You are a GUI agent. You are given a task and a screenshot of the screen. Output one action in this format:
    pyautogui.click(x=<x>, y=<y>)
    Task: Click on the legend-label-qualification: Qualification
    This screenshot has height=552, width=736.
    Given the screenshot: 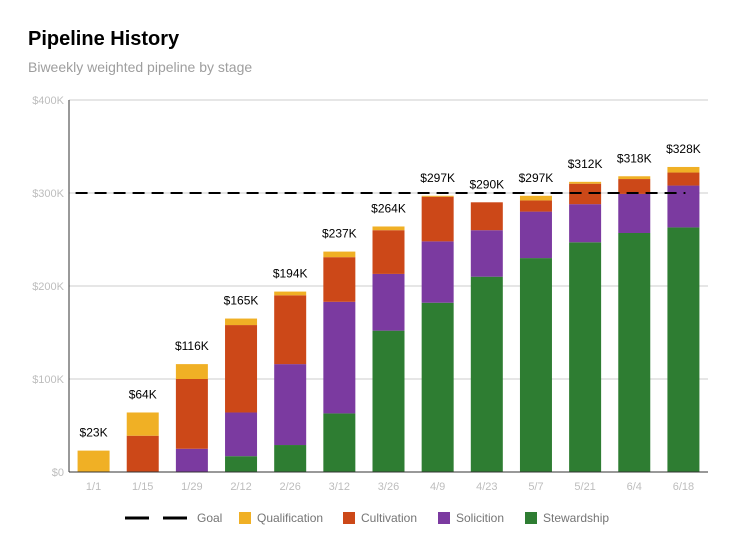 What is the action you would take?
    pyautogui.click(x=290, y=518)
    